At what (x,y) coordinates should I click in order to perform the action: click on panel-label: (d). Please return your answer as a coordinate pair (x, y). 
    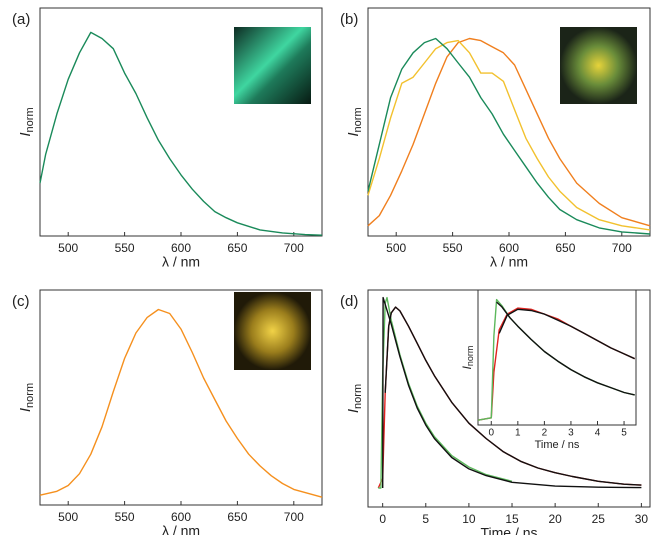
    Looking at the image, I should click on (349, 301).